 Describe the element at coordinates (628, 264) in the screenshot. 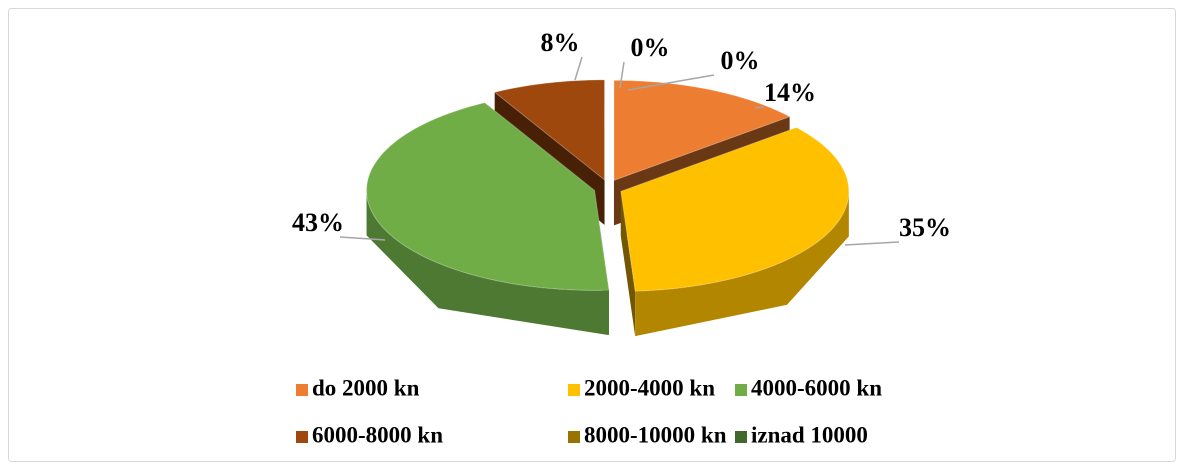

I see `slice-edge` at that location.